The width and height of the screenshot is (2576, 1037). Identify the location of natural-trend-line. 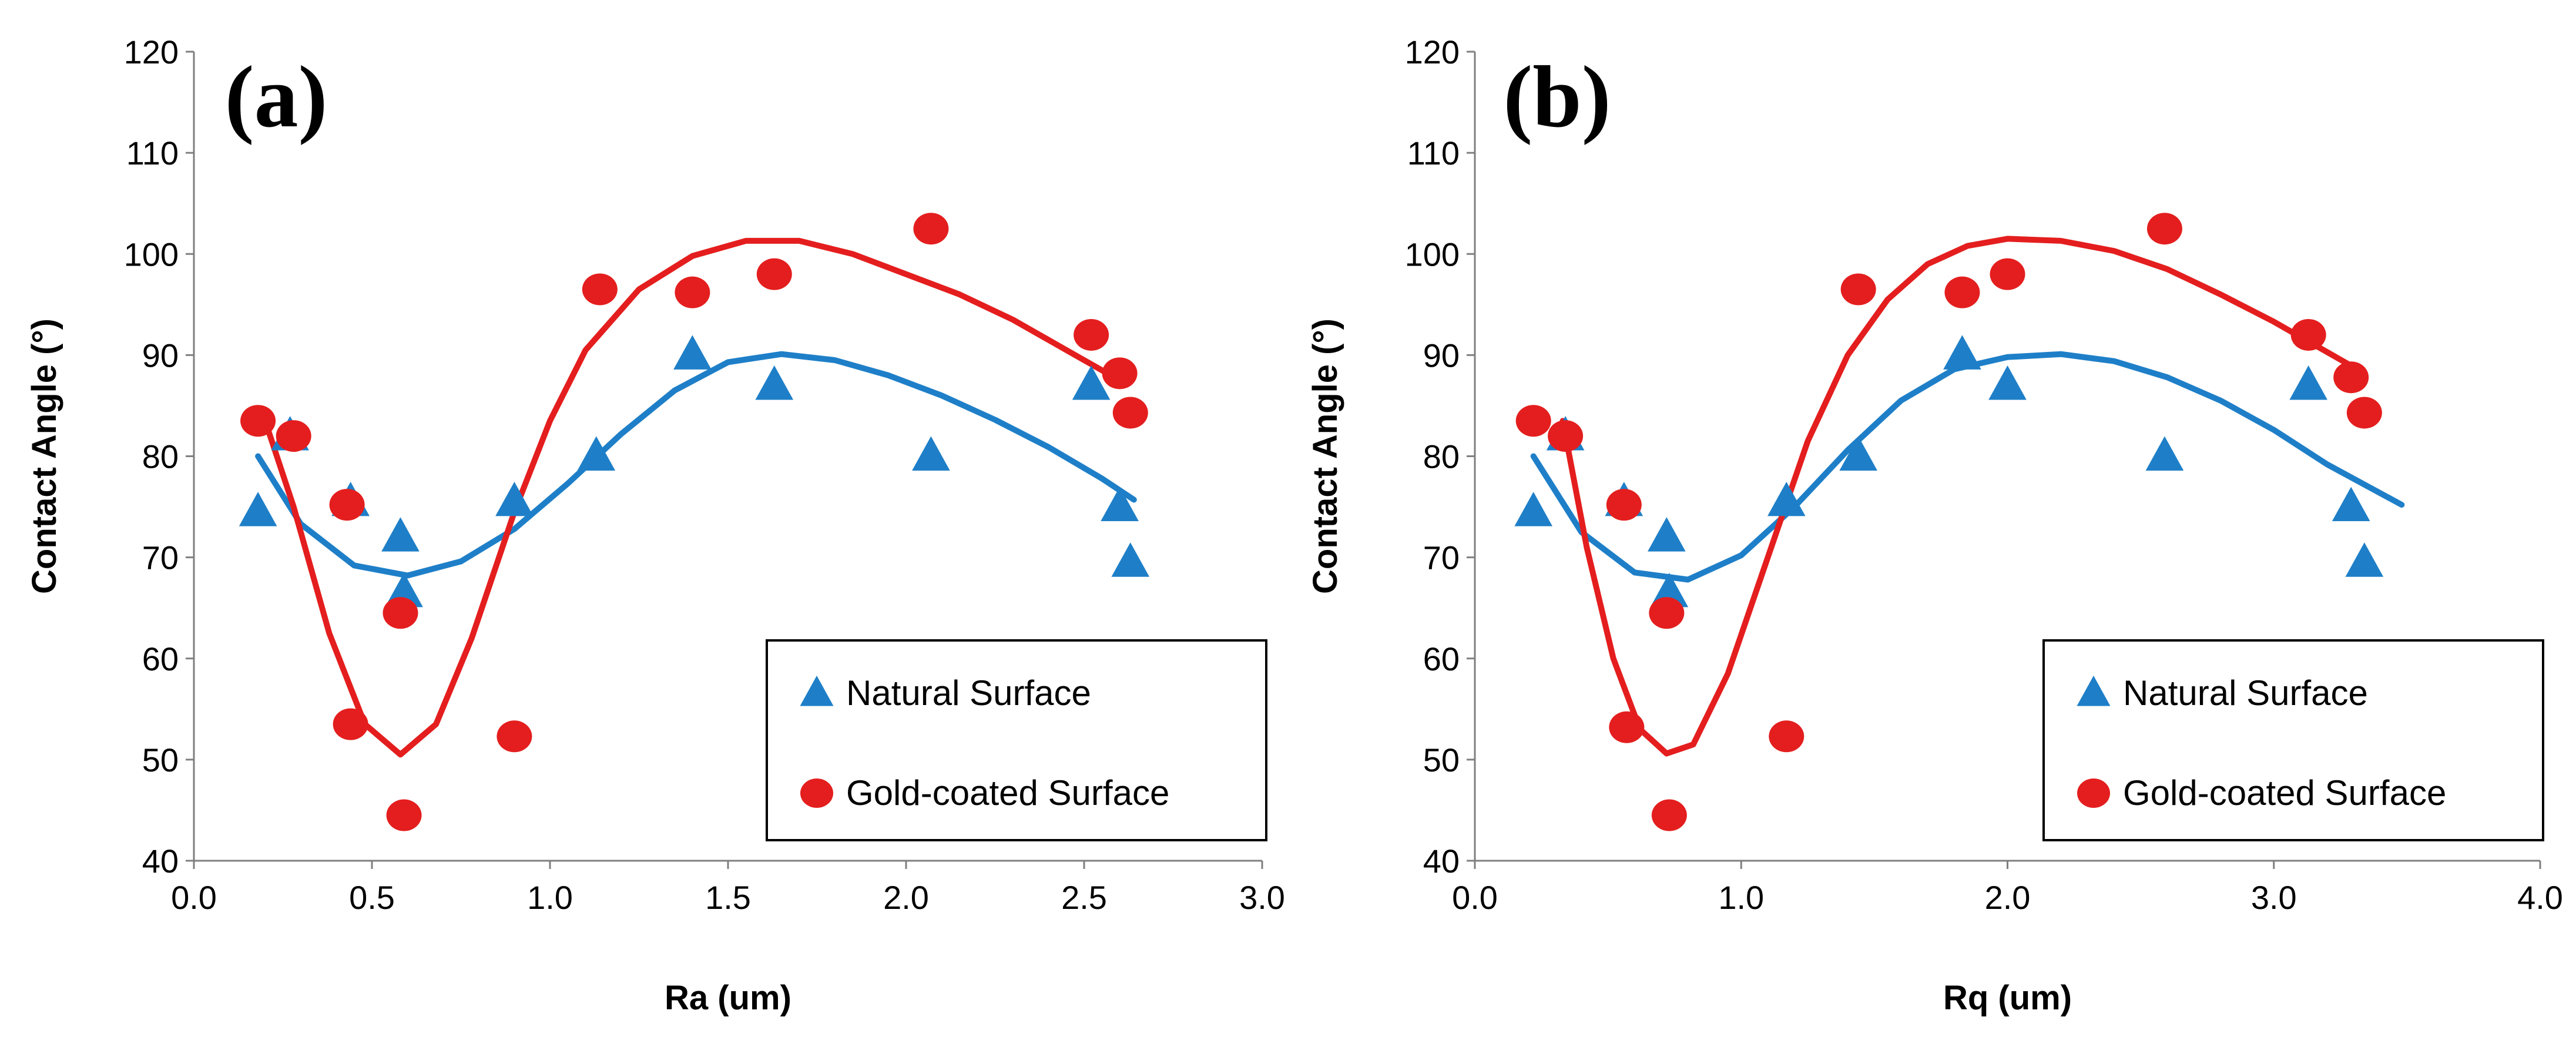
(696, 465).